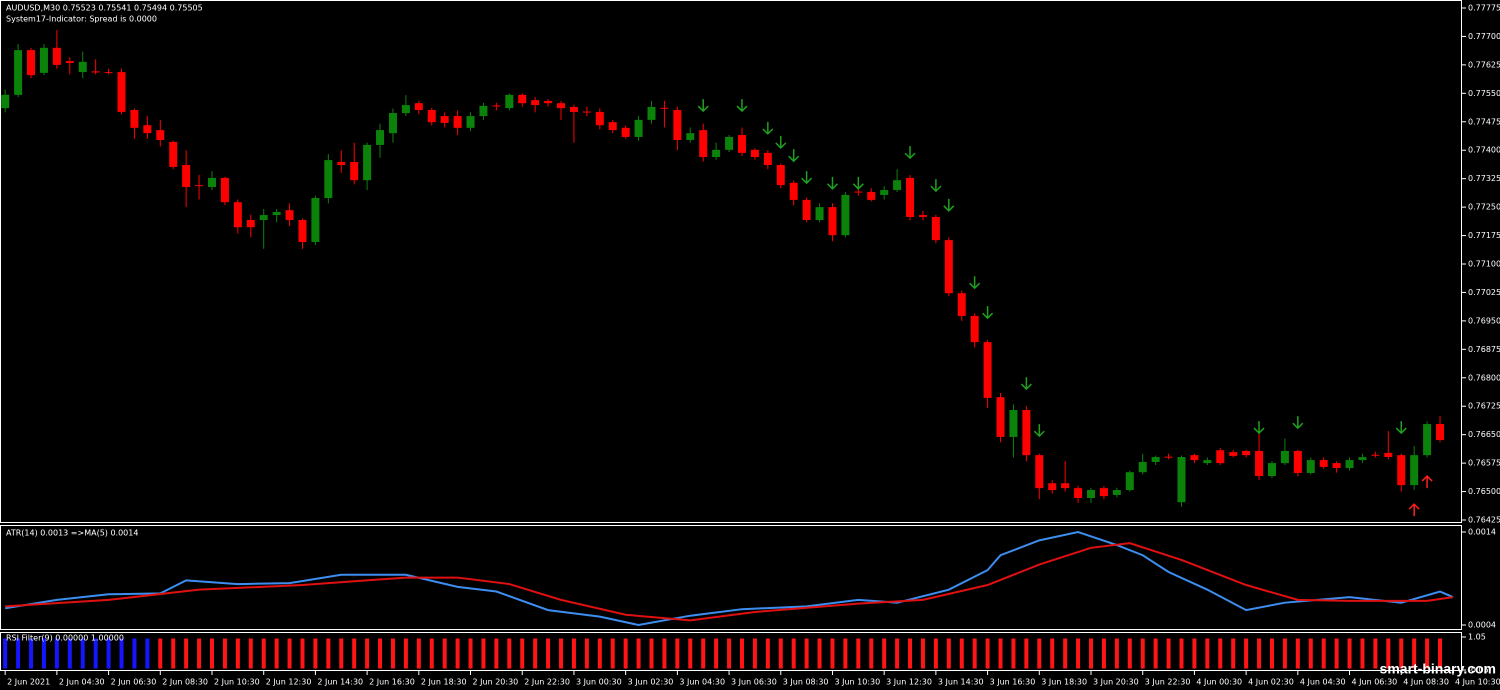 Image resolution: width=1500 pixels, height=690 pixels. Describe the element at coordinates (289, 682) in the screenshot. I see `x-tick-label: 2 Jun 12:30` at that location.